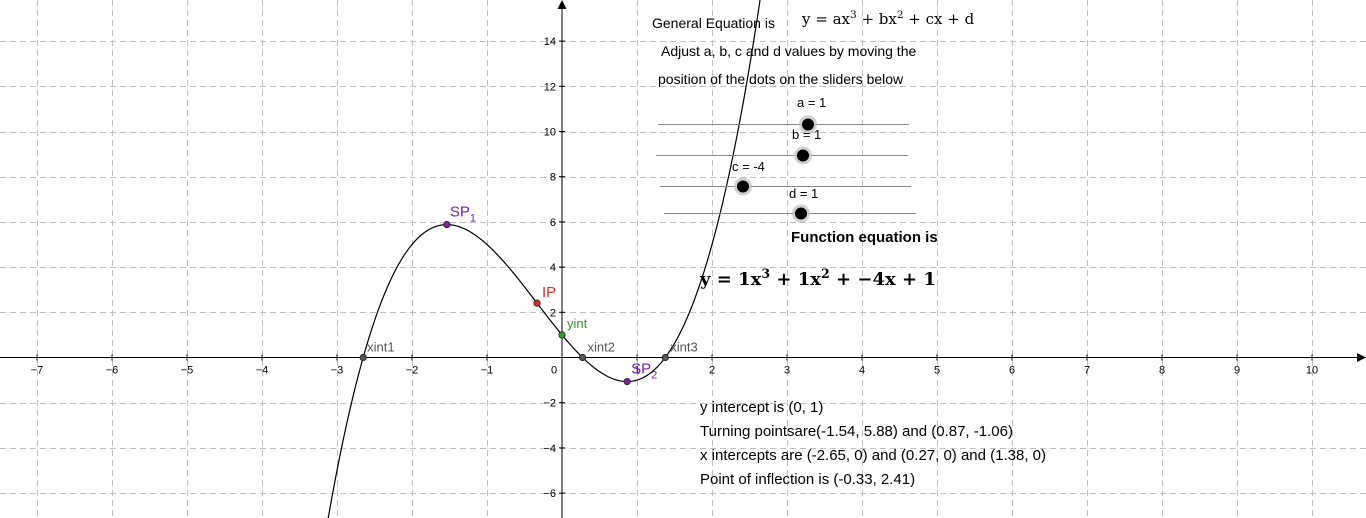  Describe the element at coordinates (826, 19) in the screenshot. I see `general-eq-part: y = ax` at that location.